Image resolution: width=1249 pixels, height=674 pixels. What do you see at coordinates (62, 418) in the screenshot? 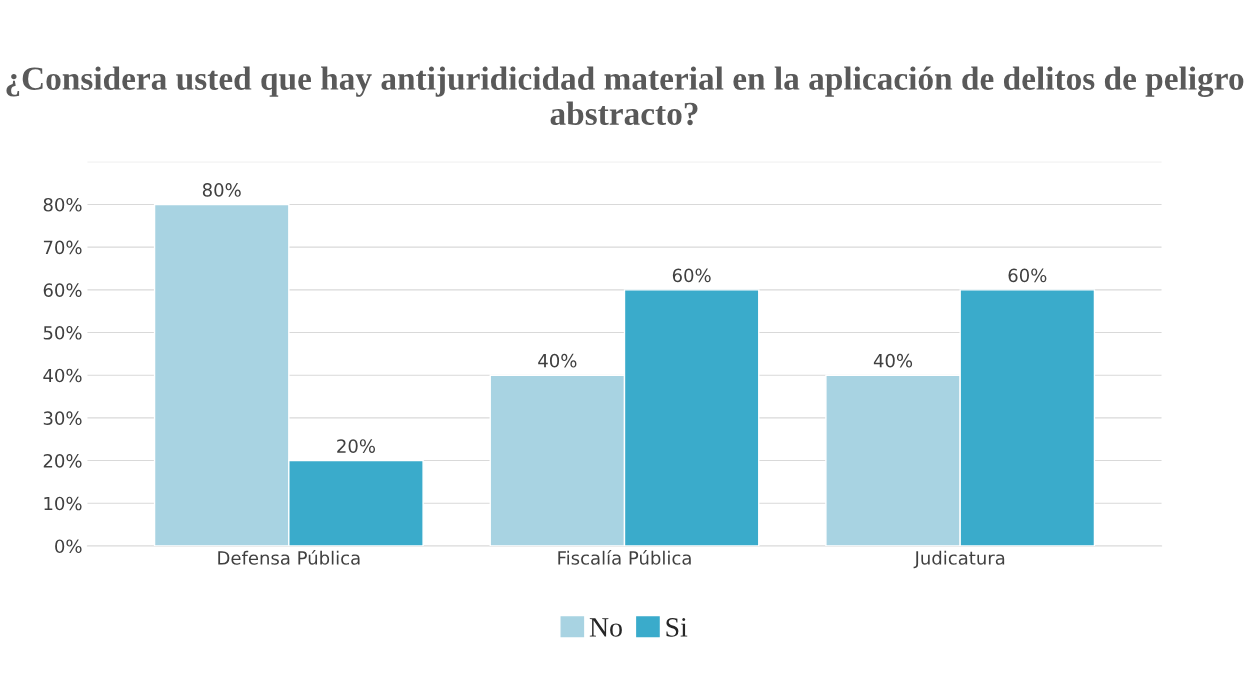
I see `y-tick-label: 30%` at bounding box center [62, 418].